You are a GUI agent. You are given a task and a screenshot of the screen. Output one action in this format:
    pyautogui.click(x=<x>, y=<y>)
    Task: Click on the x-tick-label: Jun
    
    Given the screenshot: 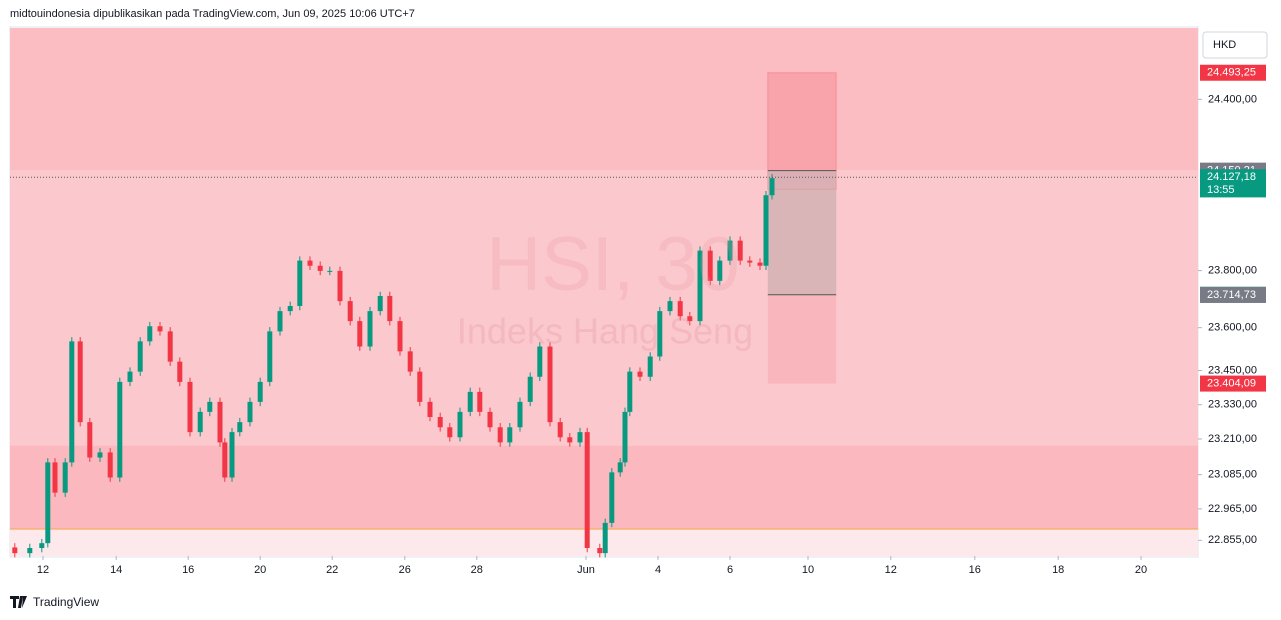 What is the action you would take?
    pyautogui.click(x=586, y=570)
    